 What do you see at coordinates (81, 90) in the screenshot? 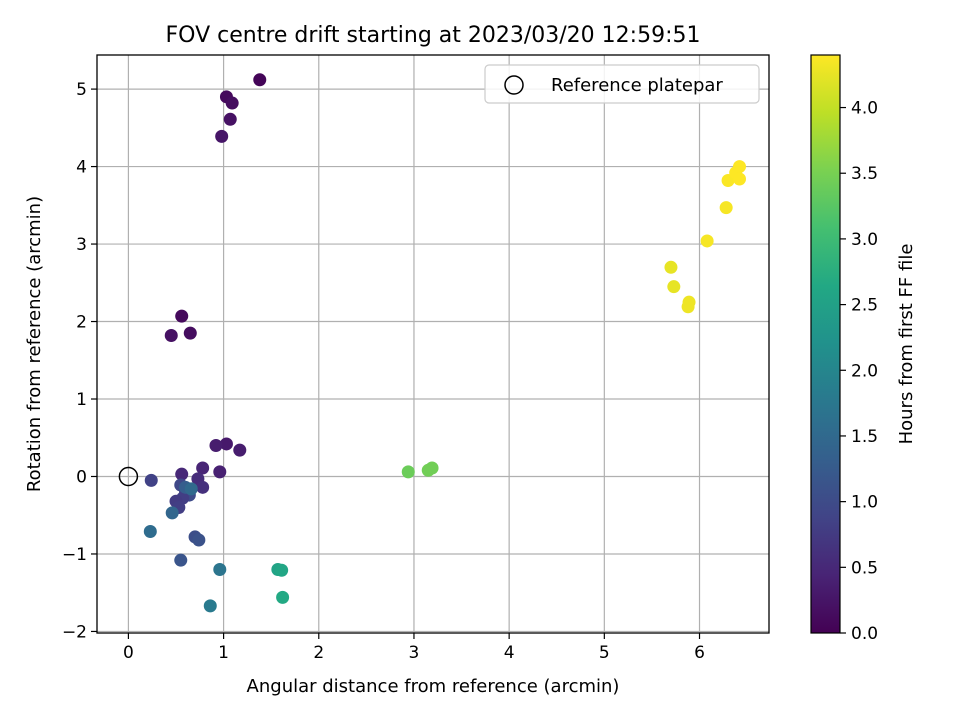
I see `y-tick-label: 5` at bounding box center [81, 90].